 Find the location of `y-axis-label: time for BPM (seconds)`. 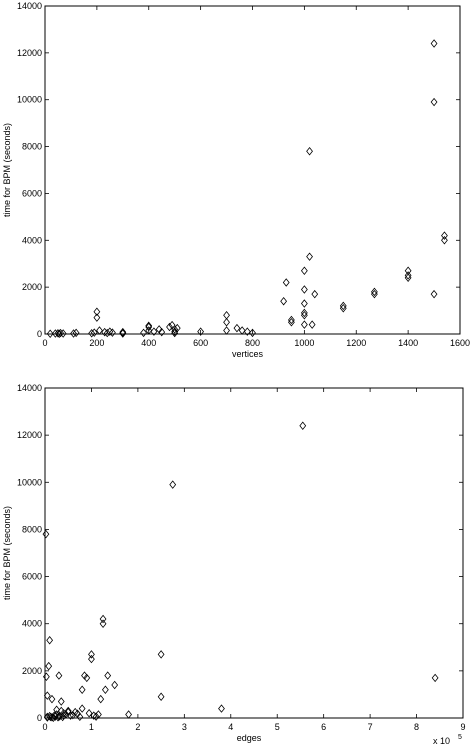

y-axis-label: time for BPM (seconds) is located at coordinates (7, 553).